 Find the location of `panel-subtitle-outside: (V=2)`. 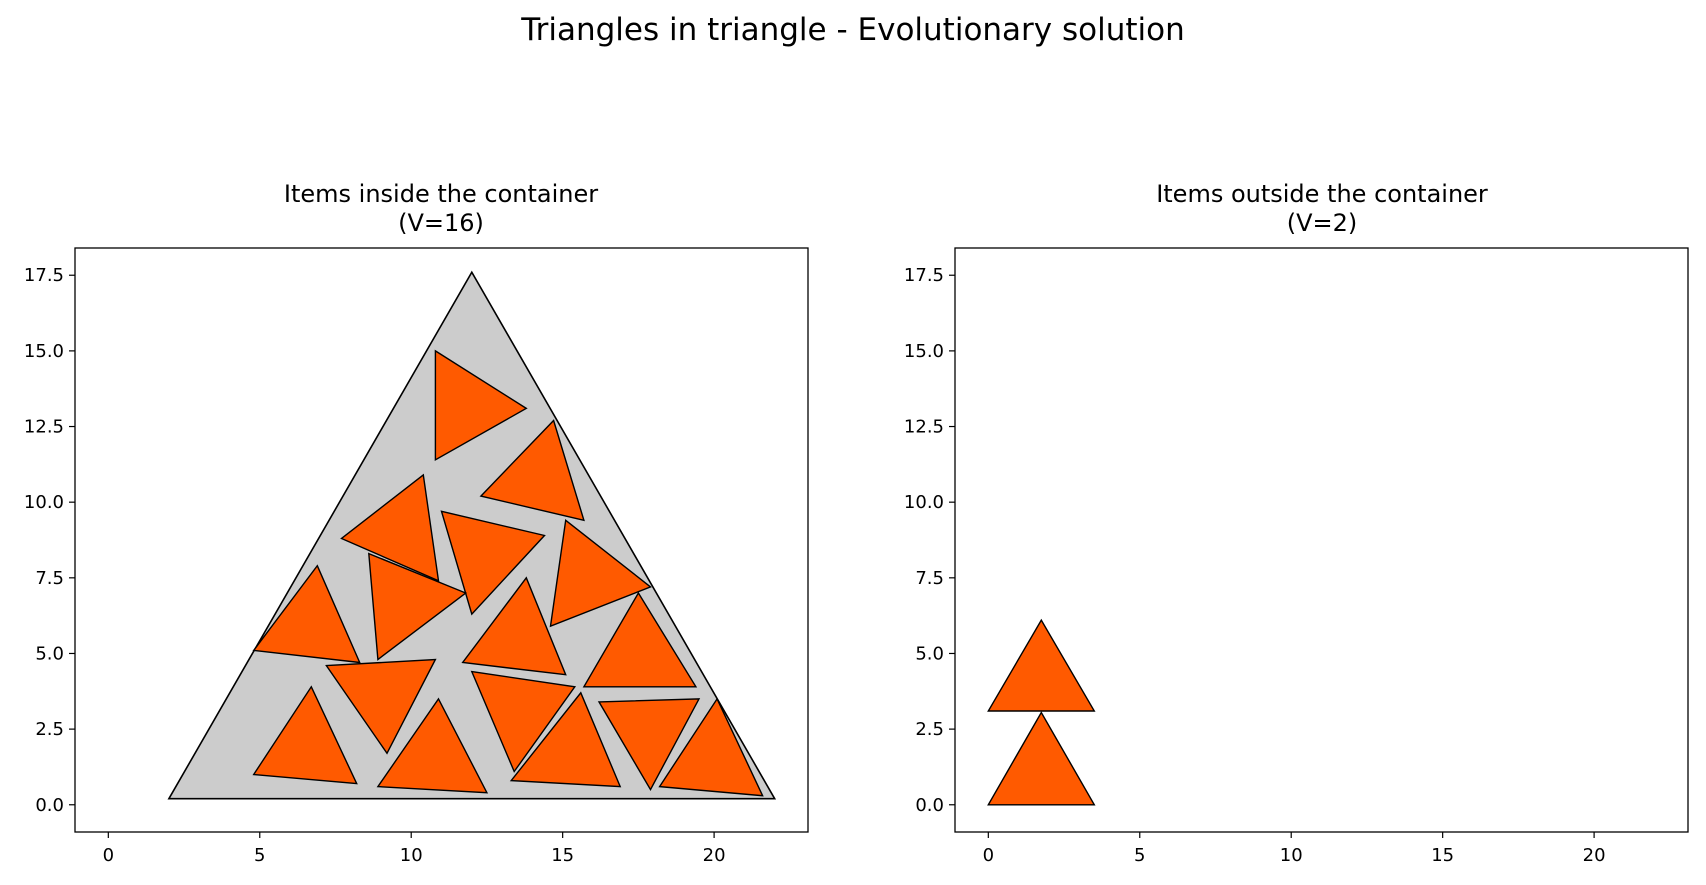

panel-subtitle-outside: (V=2) is located at coordinates (1322, 223).